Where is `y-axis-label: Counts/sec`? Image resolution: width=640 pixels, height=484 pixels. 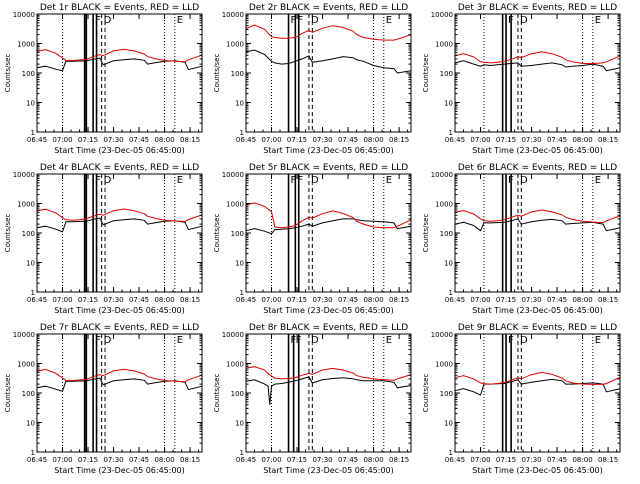
y-axis-label: Counts/sec is located at coordinates (8, 393).